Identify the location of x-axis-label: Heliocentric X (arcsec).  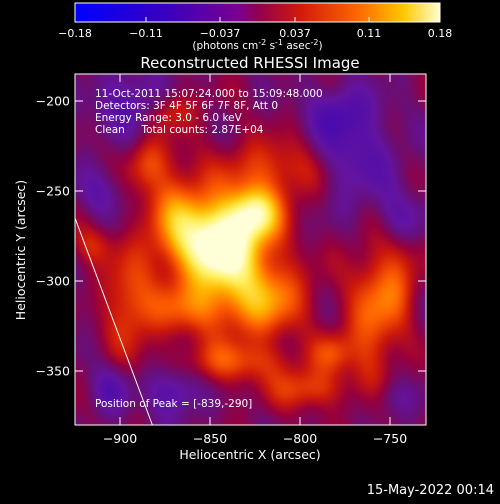
(249, 454).